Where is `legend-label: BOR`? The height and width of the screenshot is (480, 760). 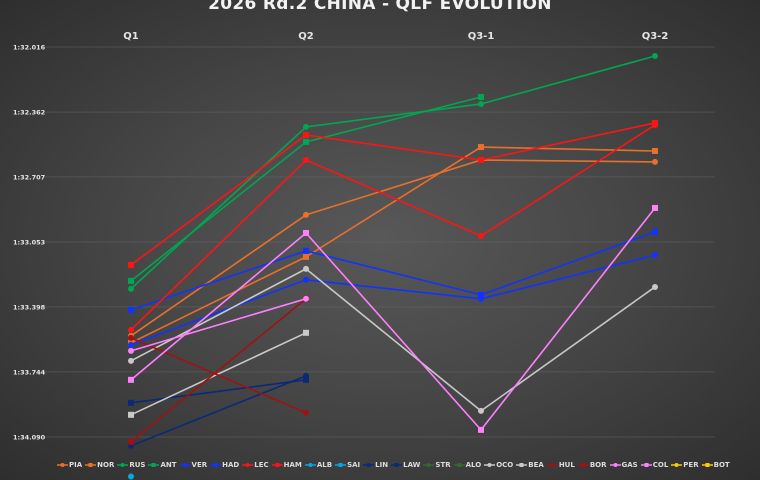 legend-label: BOR is located at coordinates (598, 465).